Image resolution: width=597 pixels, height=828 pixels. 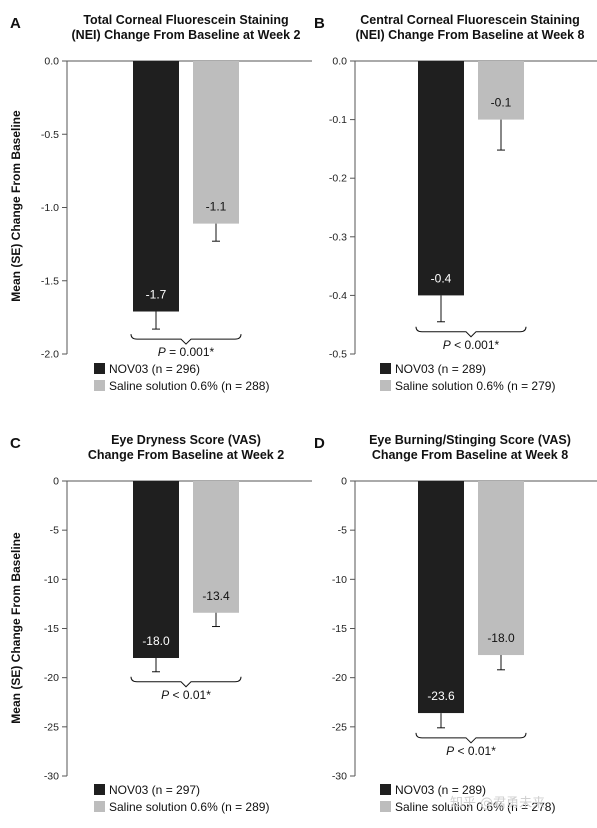 What do you see at coordinates (186, 455) in the screenshot?
I see `panel-title-line: Change From Baseline at Week 2` at bounding box center [186, 455].